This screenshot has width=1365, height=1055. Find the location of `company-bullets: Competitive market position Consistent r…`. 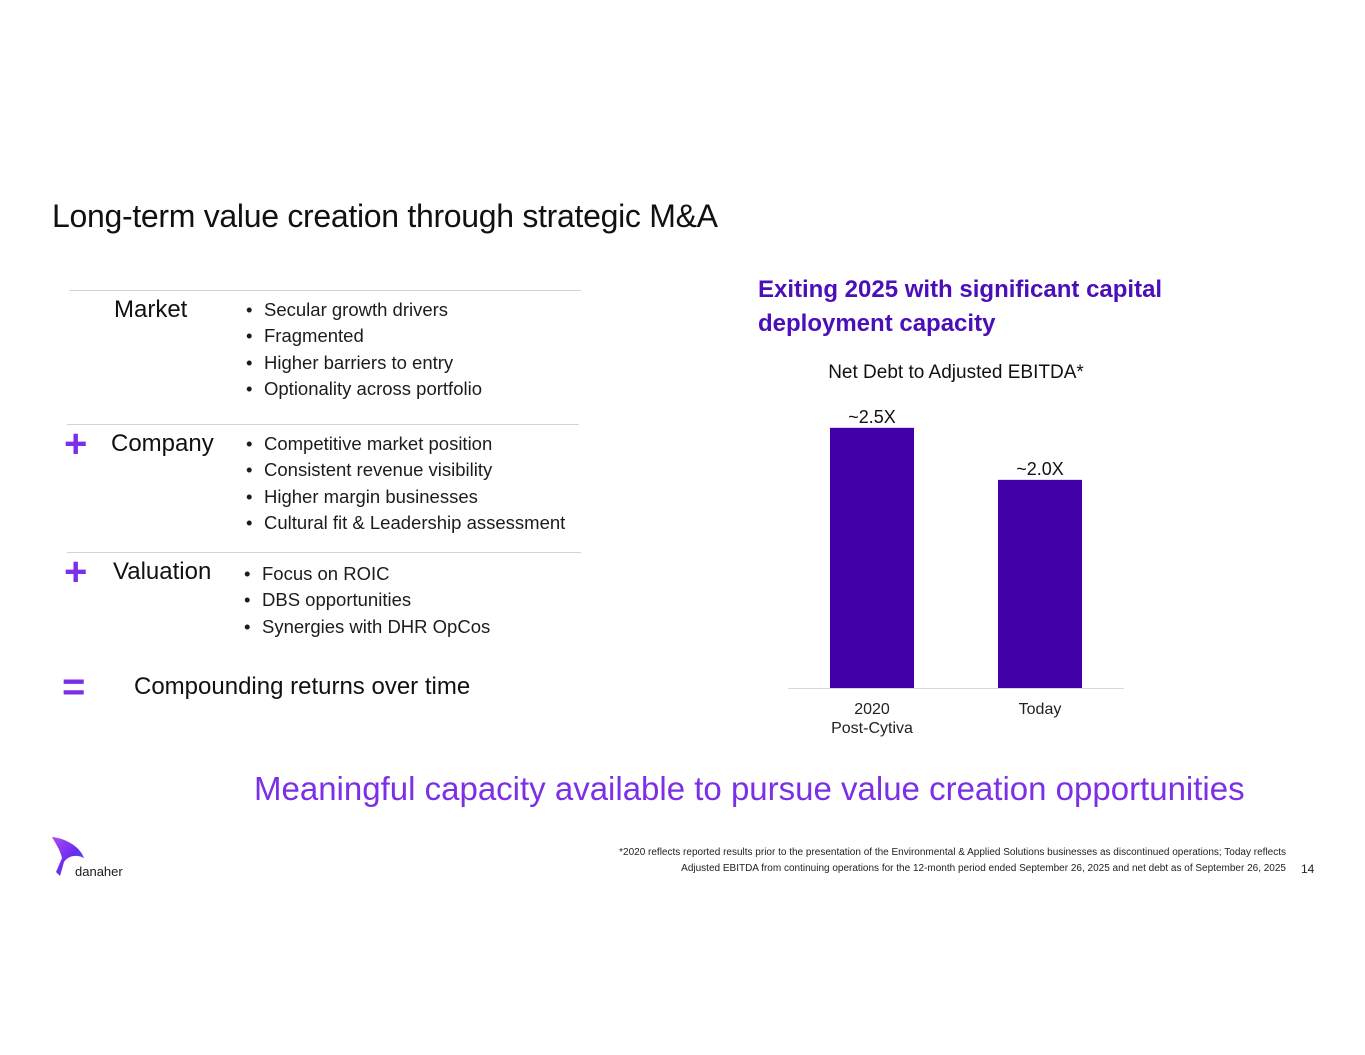

company-bullets: Competitive market position Consistent r… is located at coordinates (404, 483).